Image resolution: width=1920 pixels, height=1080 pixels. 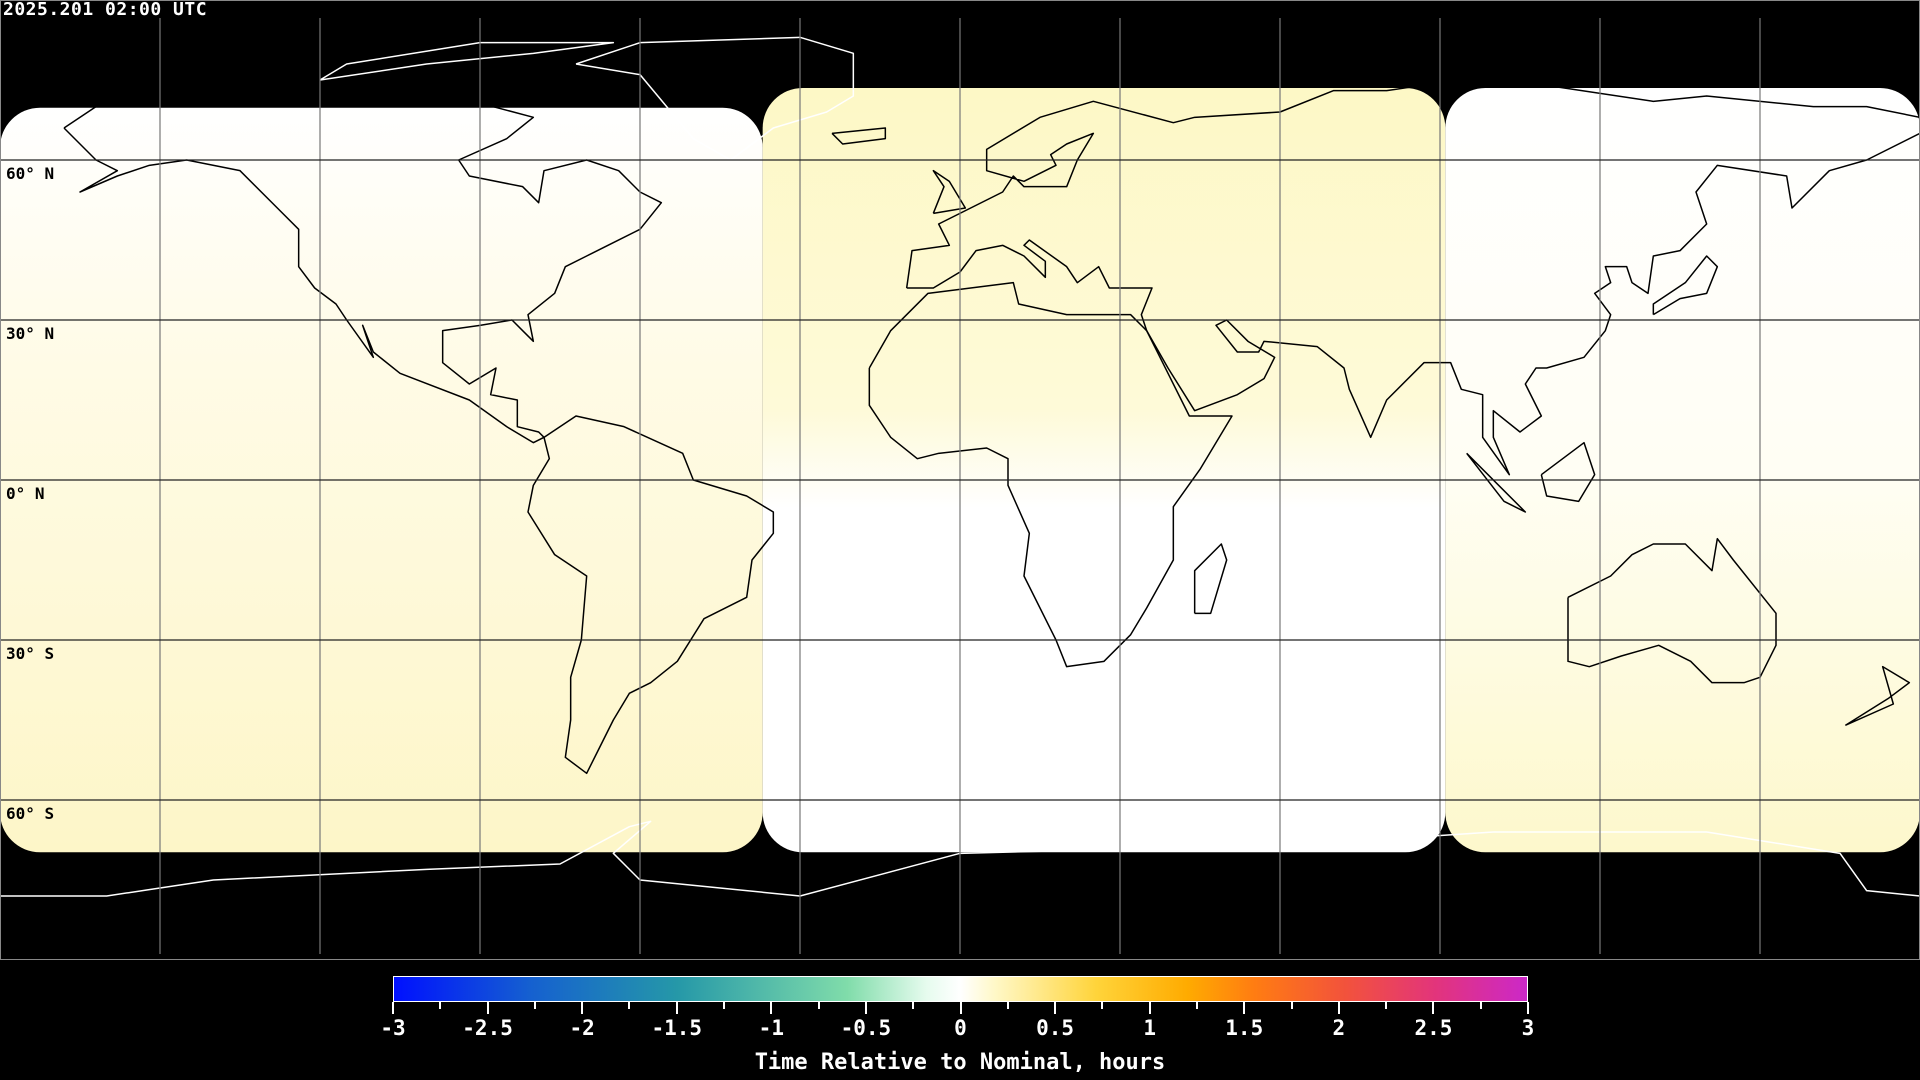 I want to click on colorbar-tick-label: 1.5, so click(x=1244, y=1028).